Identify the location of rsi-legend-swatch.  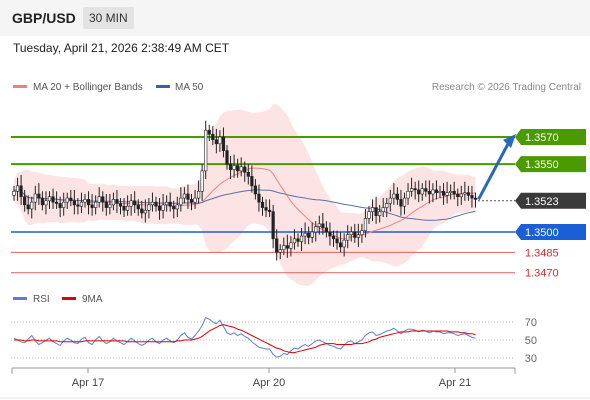
(20, 298).